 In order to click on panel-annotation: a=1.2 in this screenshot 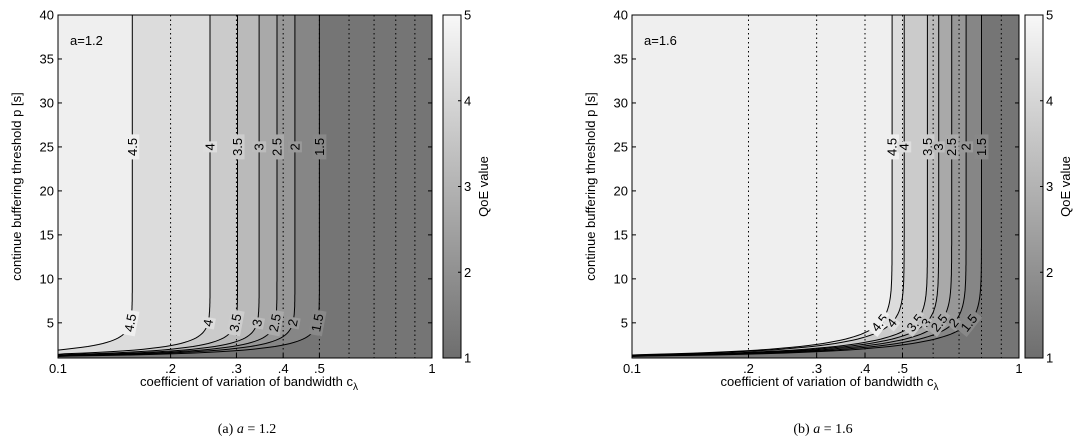, I will do `click(86, 40)`.